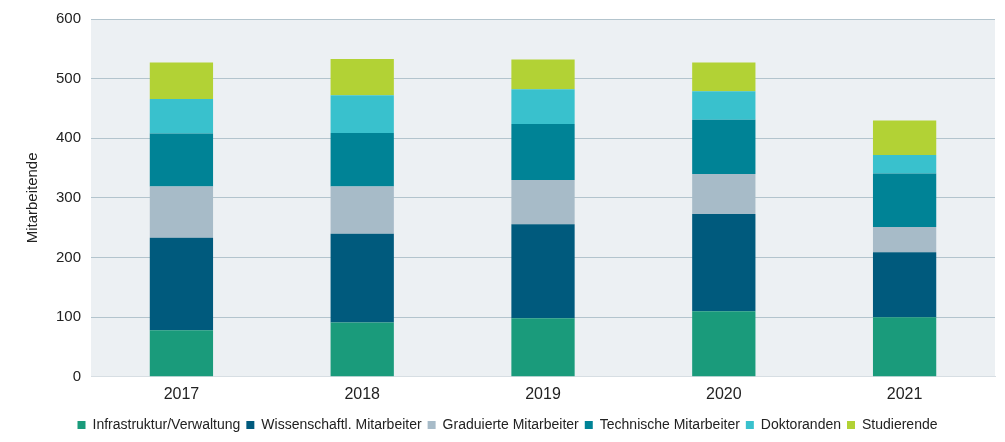  I want to click on x-tick-label: 2017, so click(181, 393).